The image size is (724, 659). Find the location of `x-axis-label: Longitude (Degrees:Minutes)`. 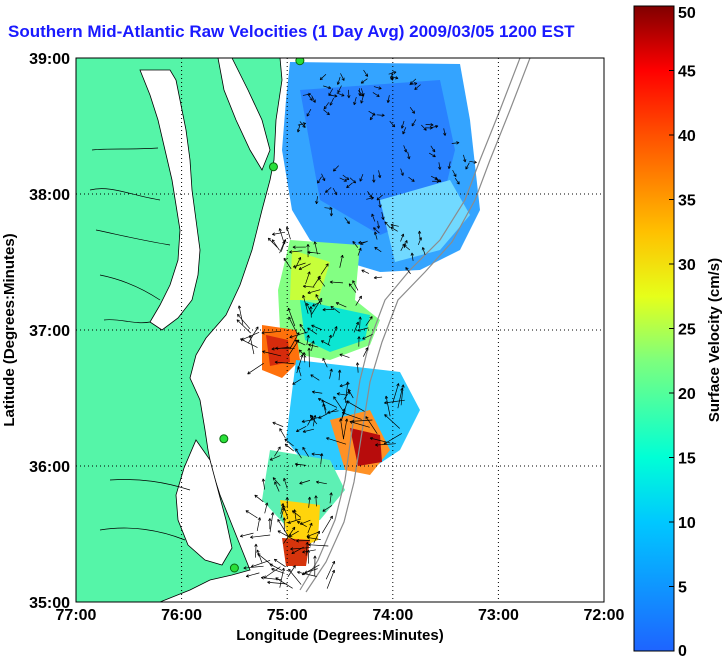

x-axis-label: Longitude (Degrees:Minutes) is located at coordinates (340, 635).